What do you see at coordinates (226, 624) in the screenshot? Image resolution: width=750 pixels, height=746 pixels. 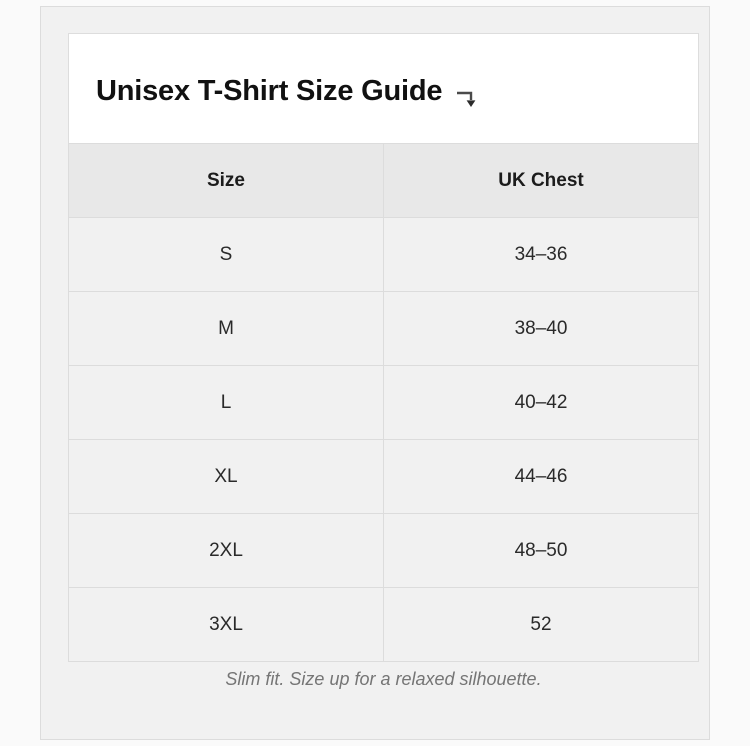 I see `cell-size: 3XL` at bounding box center [226, 624].